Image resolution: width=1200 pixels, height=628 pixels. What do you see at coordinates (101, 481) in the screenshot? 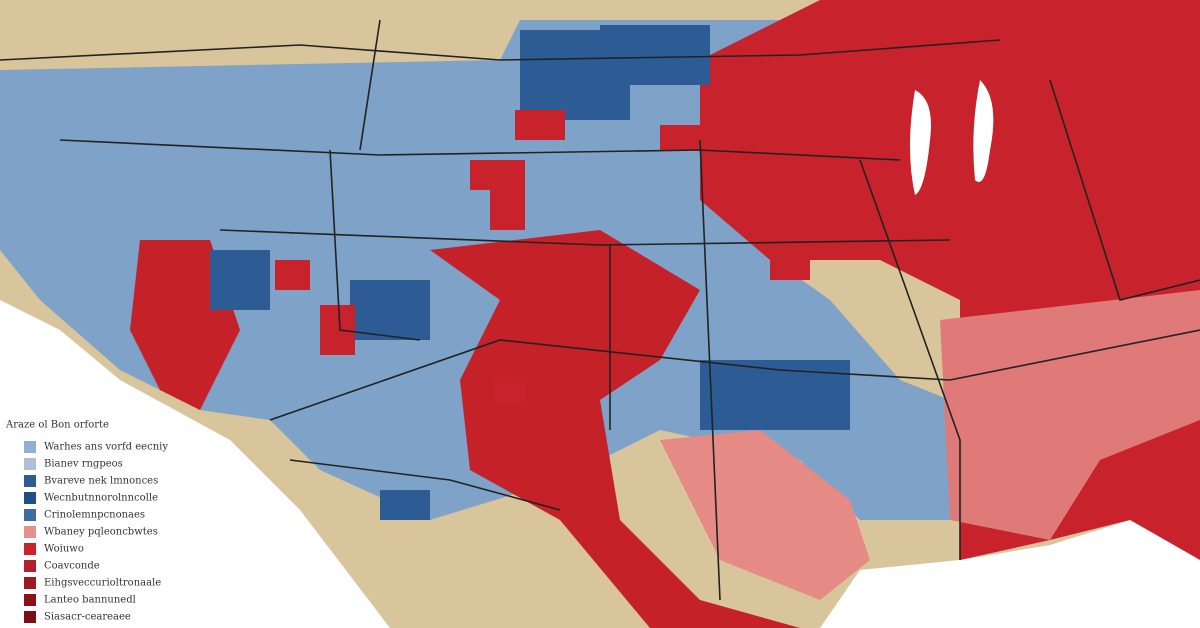
I see `legend-label: Bvareve nek lmnonces` at bounding box center [101, 481].